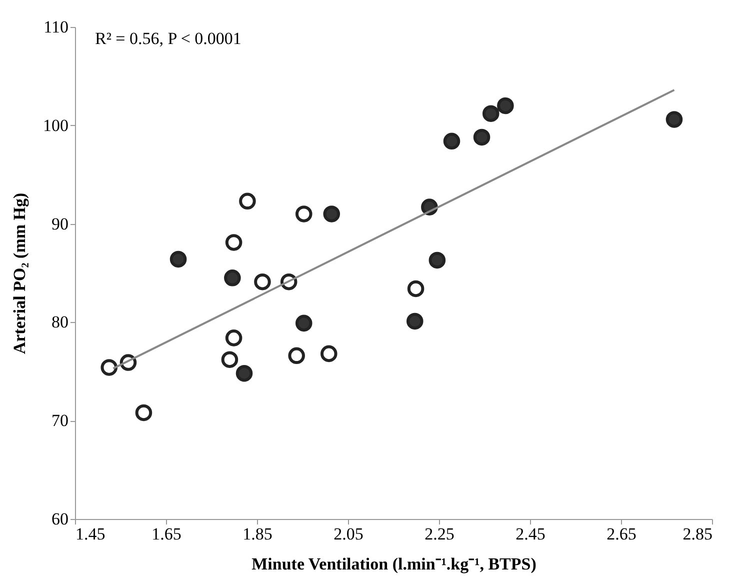  Describe the element at coordinates (167, 534) in the screenshot. I see `x-tick-label: 1.65` at that location.